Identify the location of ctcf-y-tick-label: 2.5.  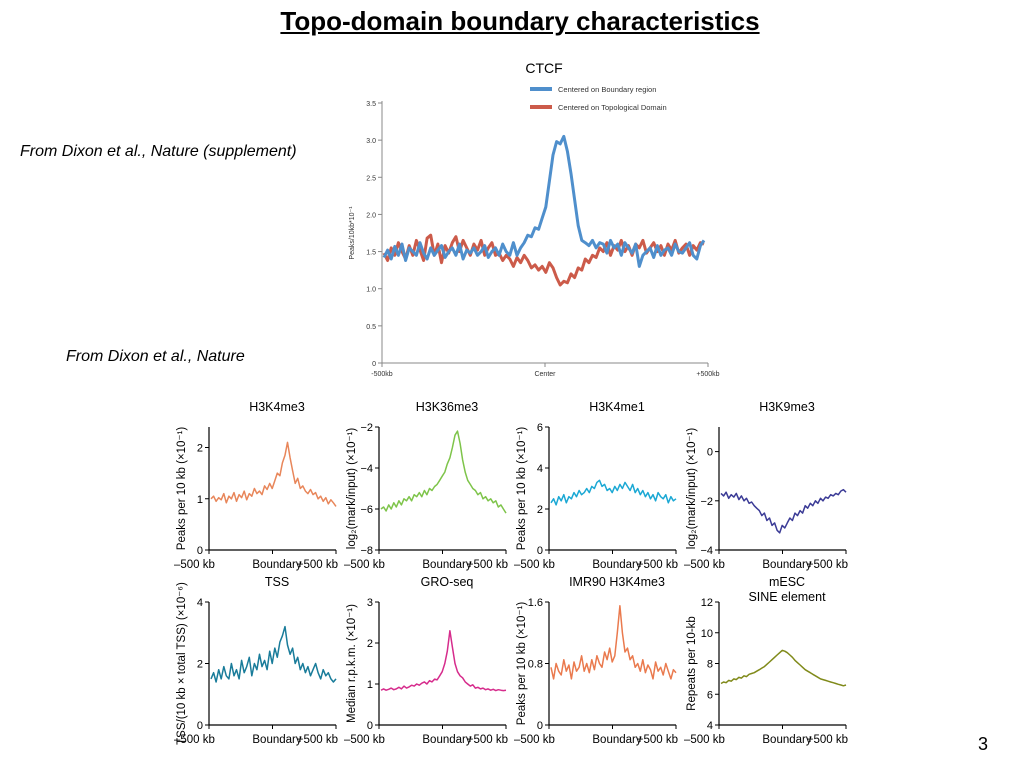
(371, 178).